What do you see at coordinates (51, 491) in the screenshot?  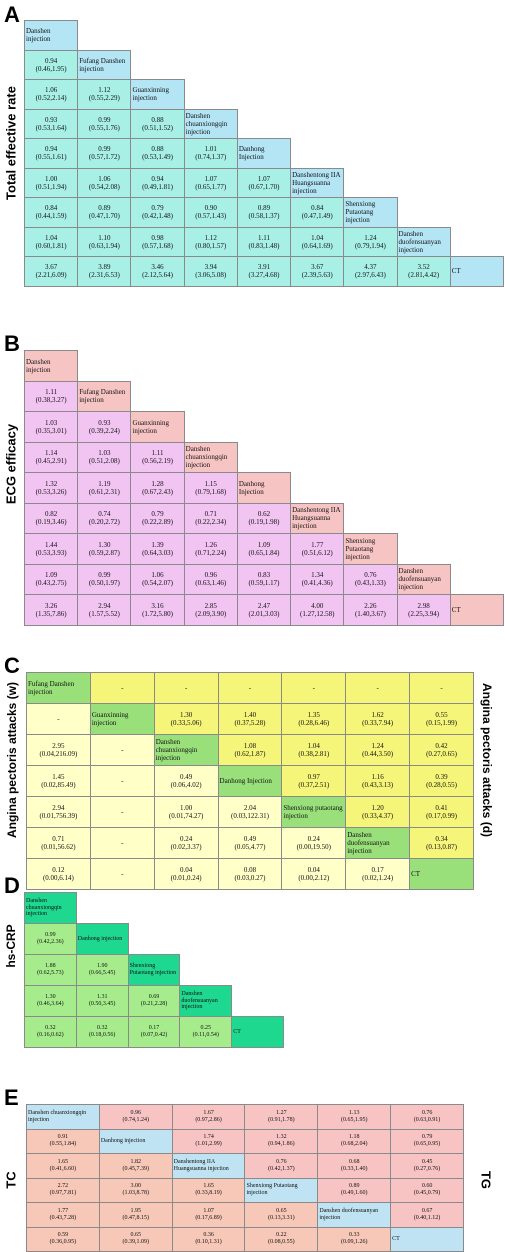 I see `confidence-interval: (0.53,3.26)` at bounding box center [51, 491].